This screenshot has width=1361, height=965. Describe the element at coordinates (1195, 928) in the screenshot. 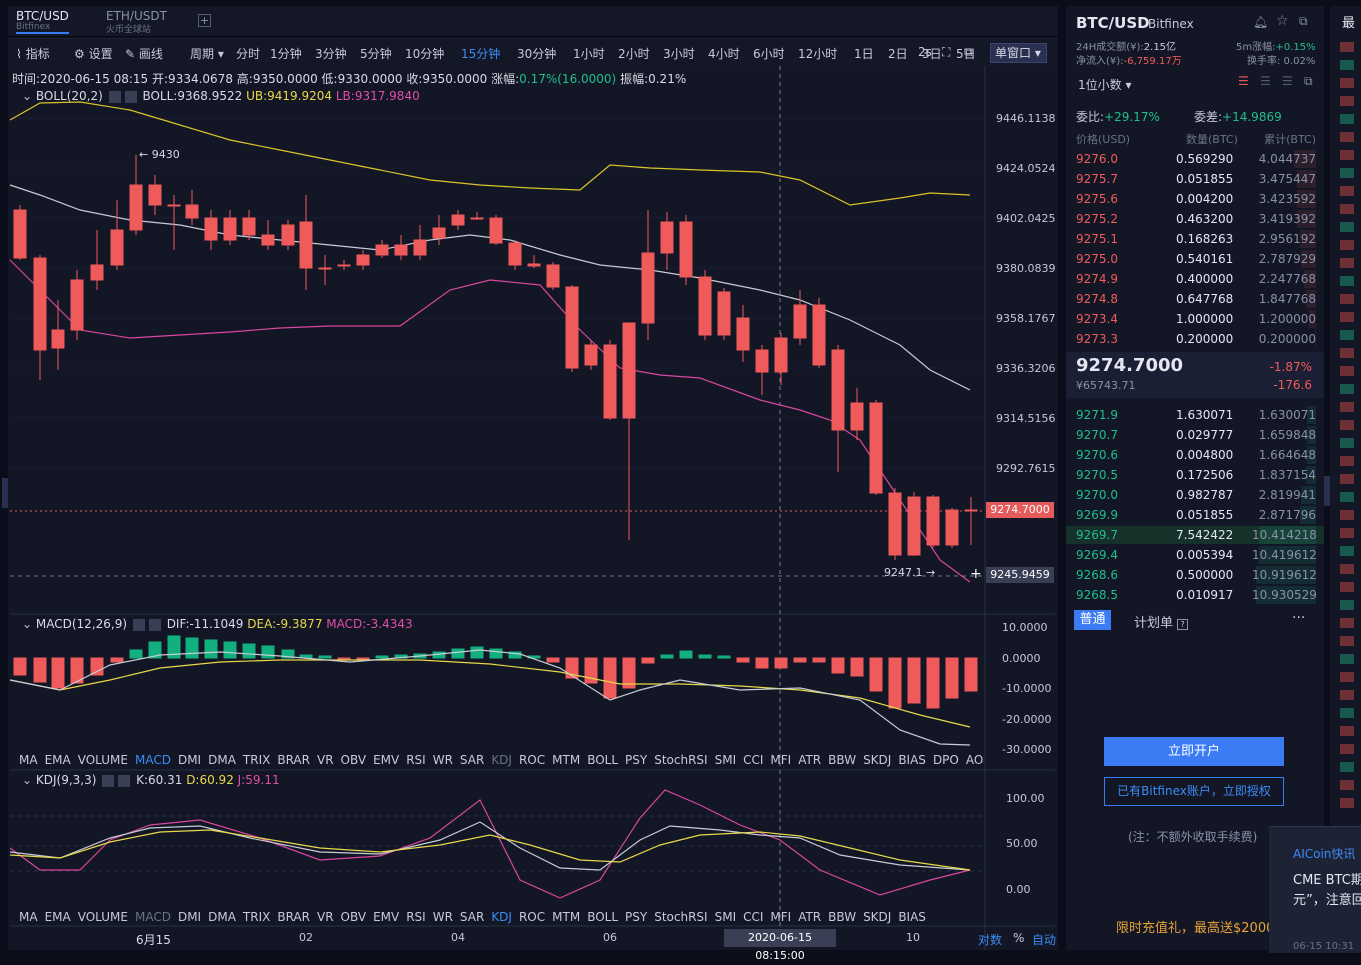

I see `promo-link: 限时充值礼，最高送$2000` at that location.